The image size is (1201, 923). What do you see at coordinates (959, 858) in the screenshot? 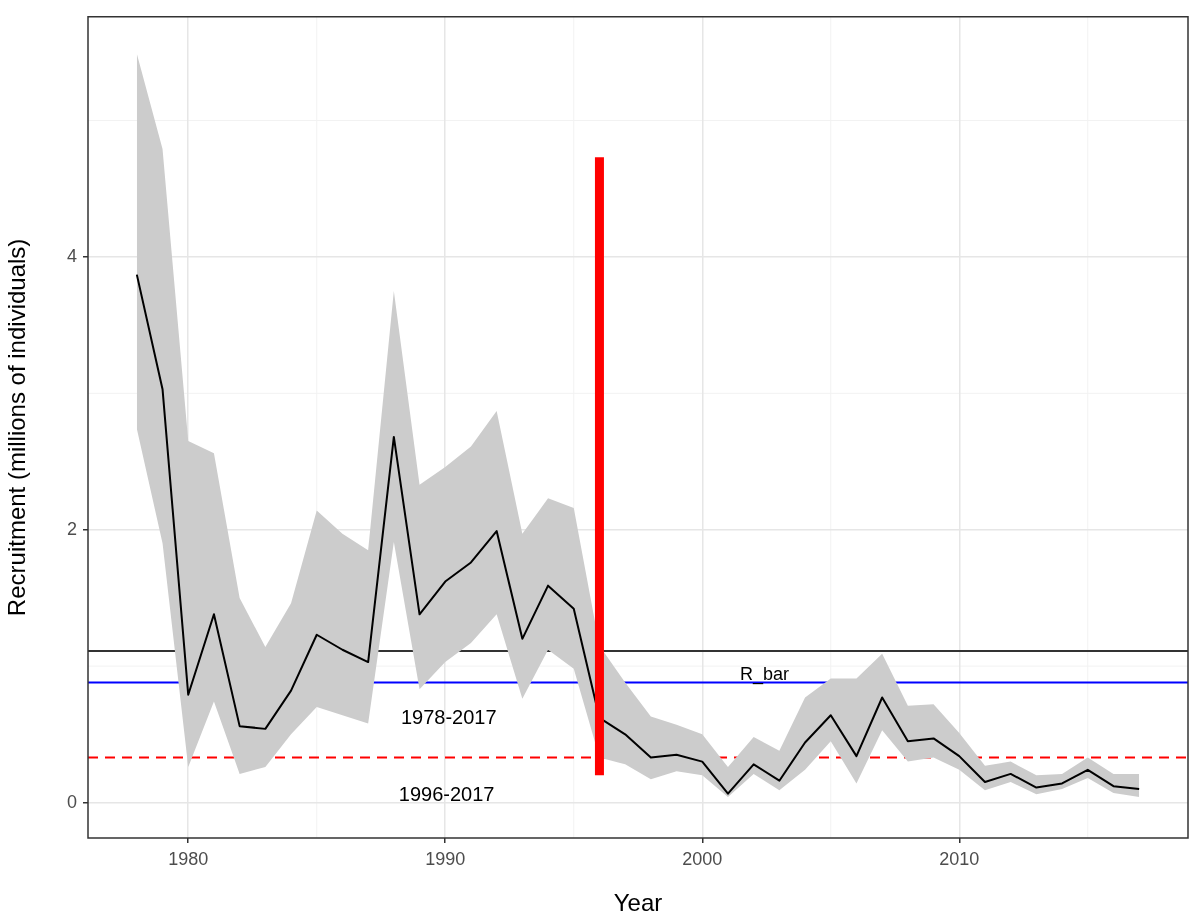
I see `x-tick-label: 2010` at bounding box center [959, 858].